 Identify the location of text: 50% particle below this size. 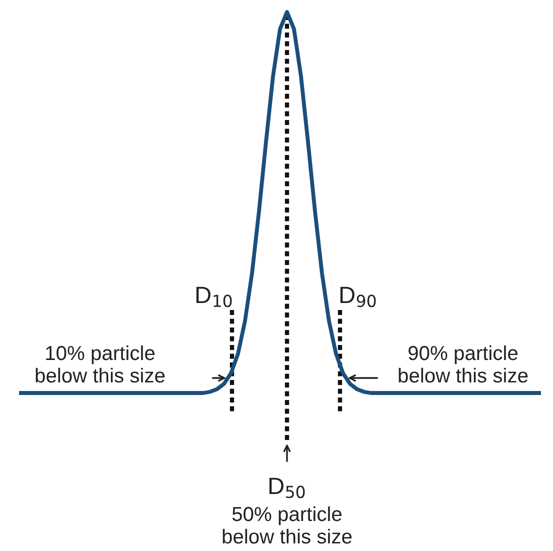
(287, 525).